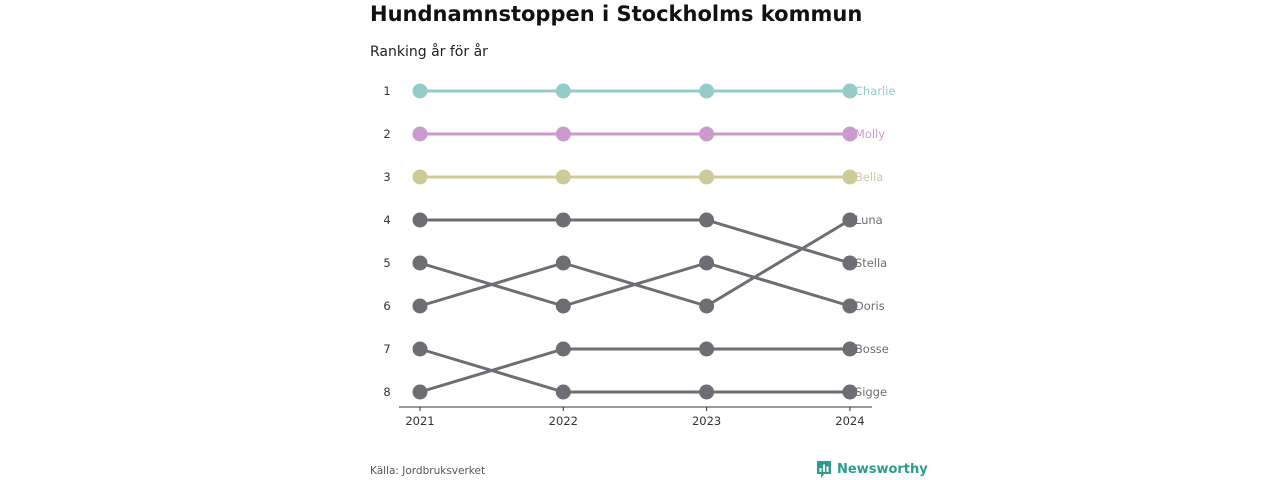  What do you see at coordinates (429, 52) in the screenshot?
I see `chart-subtitle: Ranking år för år` at bounding box center [429, 52].